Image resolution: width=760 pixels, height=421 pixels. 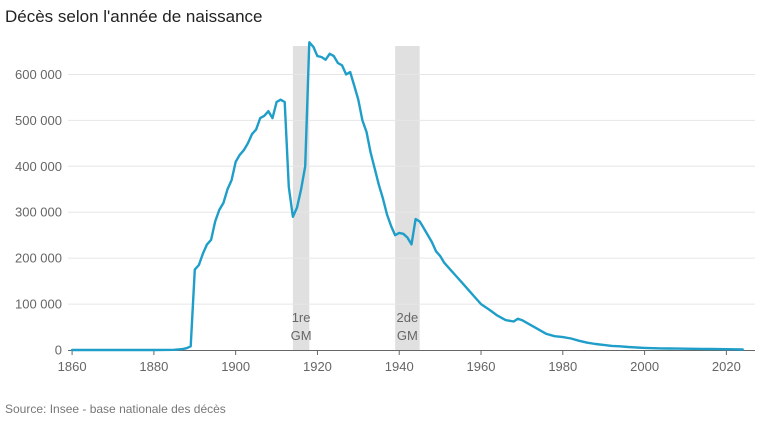 I want to click on x-tick-label-2: 1900, so click(x=235, y=366).